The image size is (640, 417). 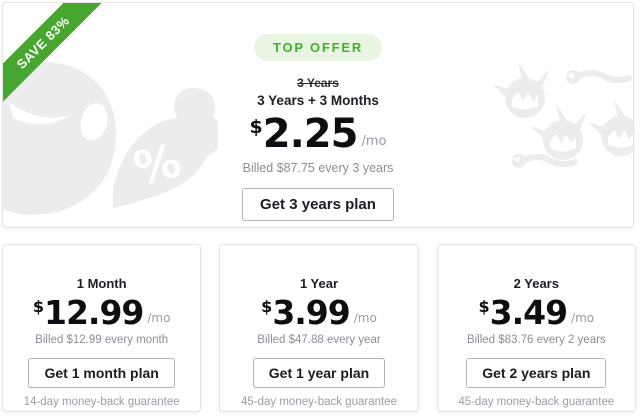 I want to click on price-value: 2.25, so click(x=310, y=134).